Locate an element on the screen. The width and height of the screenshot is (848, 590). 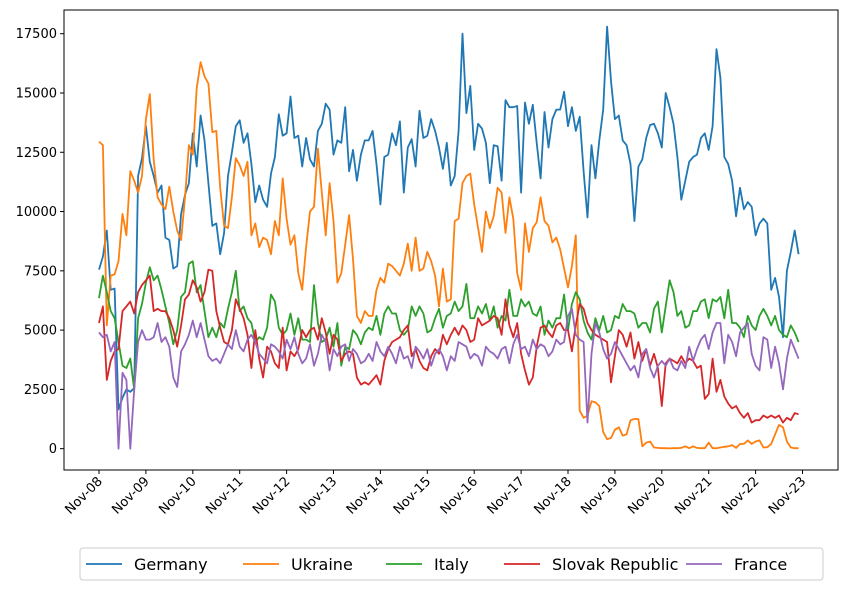
y-axis: 0 2500 5000 7500 10000 12500 15000 17500 is located at coordinates (40, 242).